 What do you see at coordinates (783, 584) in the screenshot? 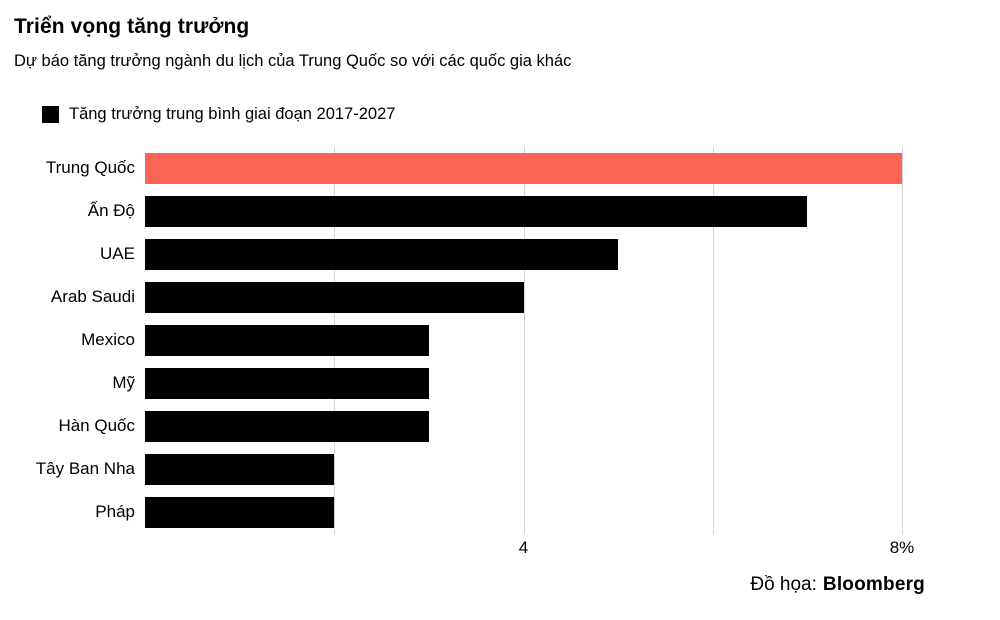
I see `credit-label: Đồ họa:` at bounding box center [783, 584].